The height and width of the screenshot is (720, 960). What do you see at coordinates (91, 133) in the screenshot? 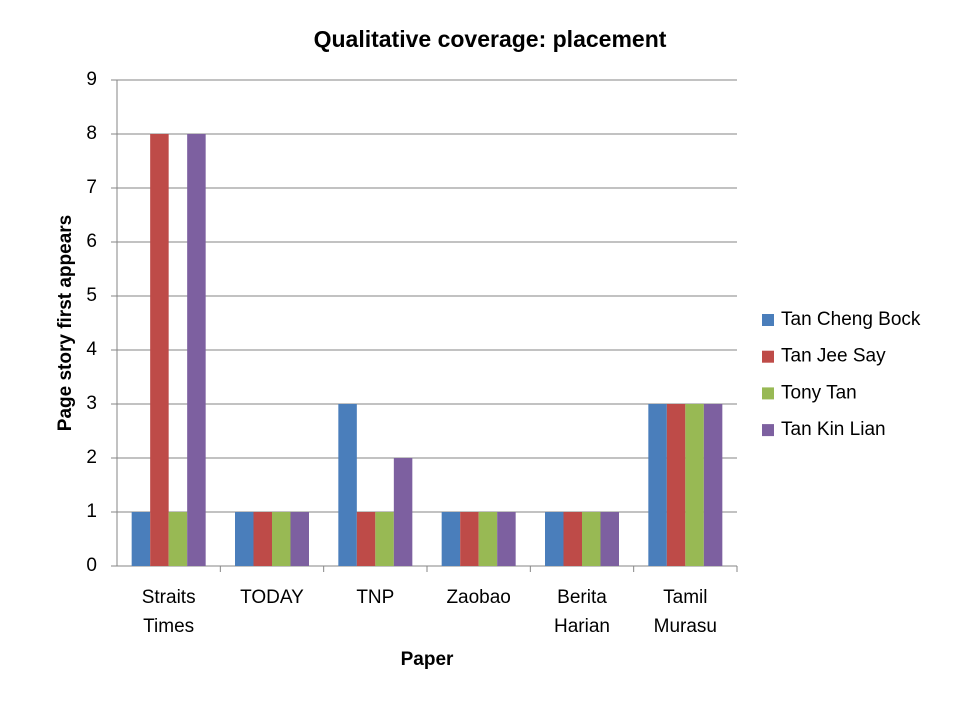
I see `y-tick-label: 8` at bounding box center [91, 133].